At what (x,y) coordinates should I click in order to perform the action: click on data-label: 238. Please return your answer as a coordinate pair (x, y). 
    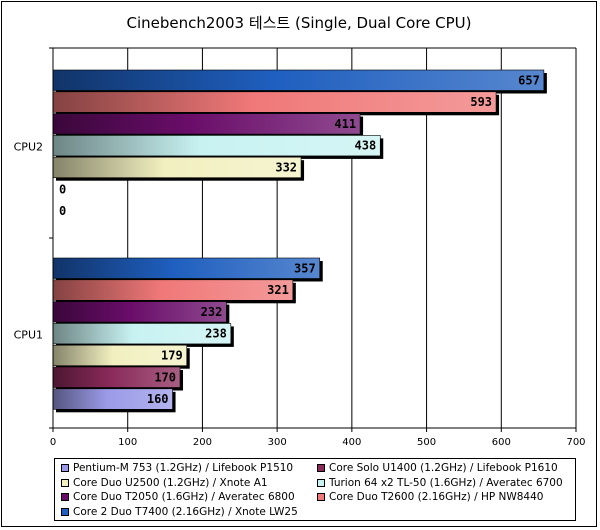
    Looking at the image, I should click on (216, 334).